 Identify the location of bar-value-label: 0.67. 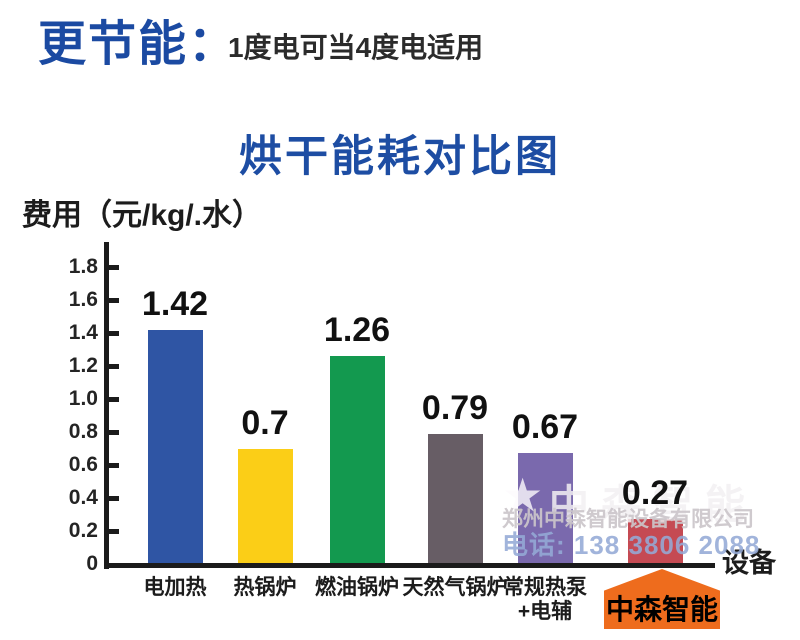
(545, 427).